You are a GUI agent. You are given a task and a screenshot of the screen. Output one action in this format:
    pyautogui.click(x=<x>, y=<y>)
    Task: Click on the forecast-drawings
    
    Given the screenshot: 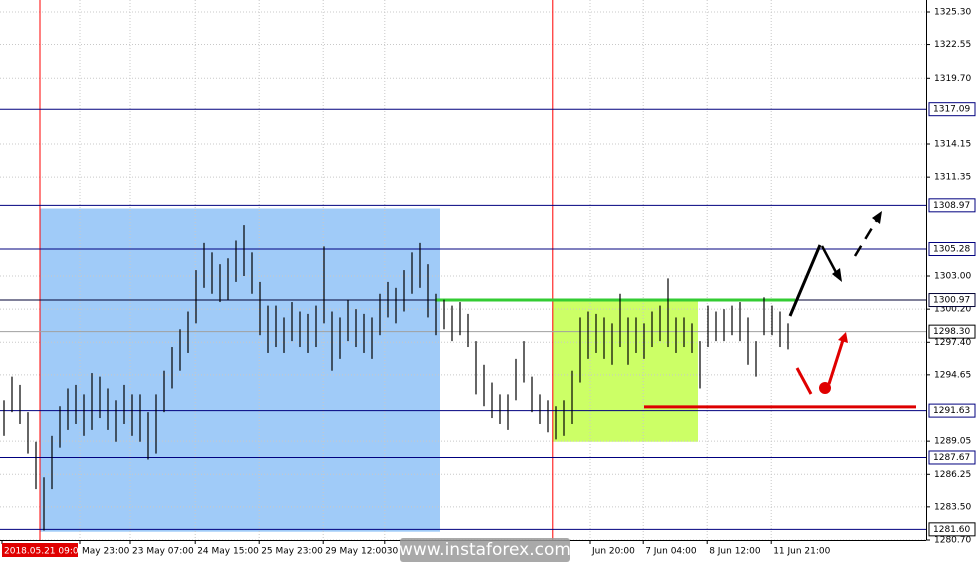 What is the action you would take?
    pyautogui.click(x=835, y=303)
    